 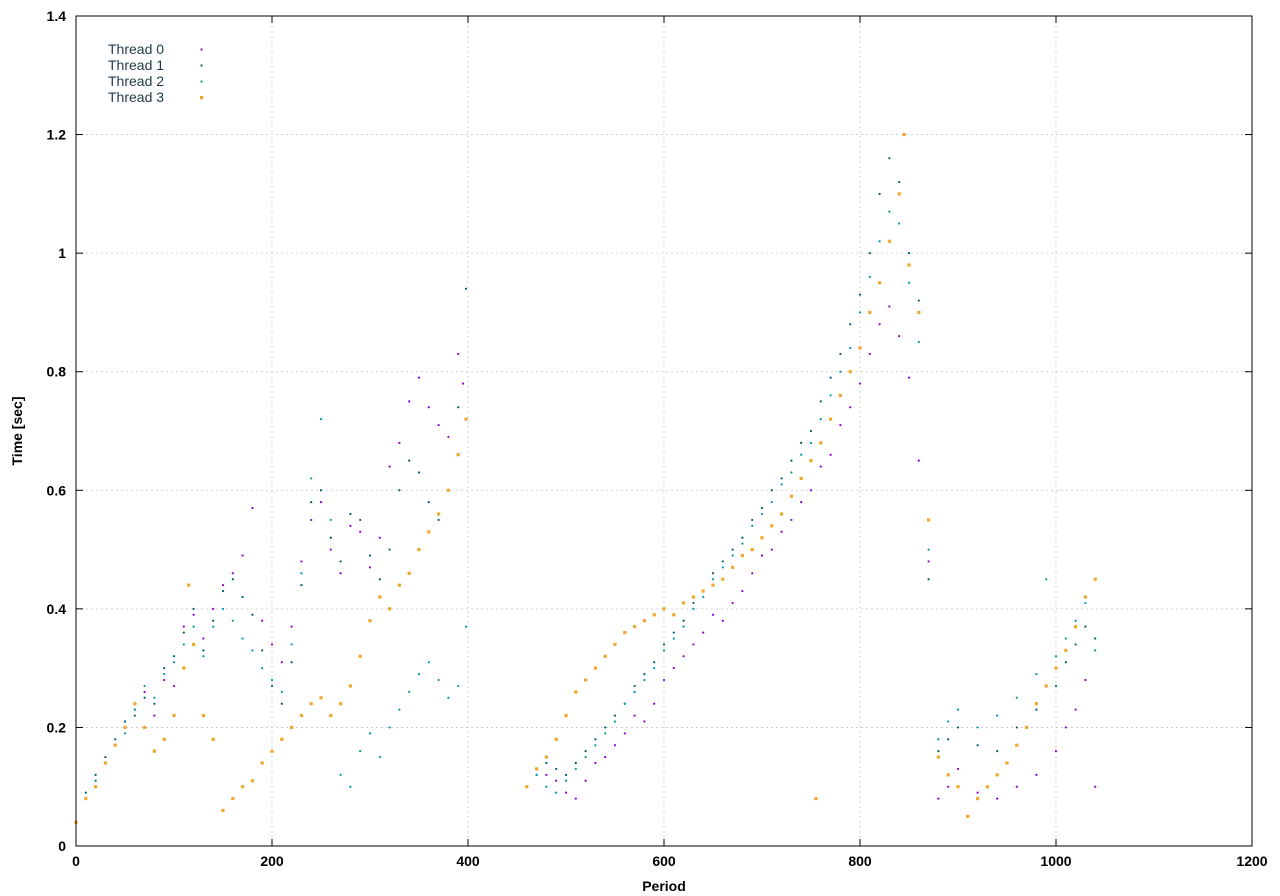 I want to click on y-tick-label: 1, so click(x=62, y=253).